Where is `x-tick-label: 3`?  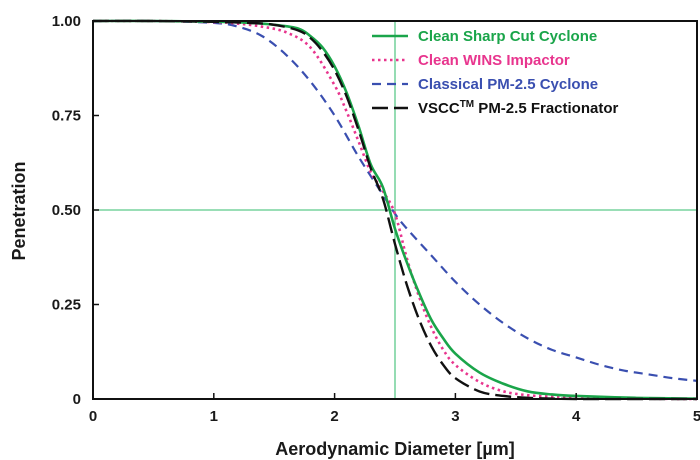 x-tick-label: 3 is located at coordinates (455, 416).